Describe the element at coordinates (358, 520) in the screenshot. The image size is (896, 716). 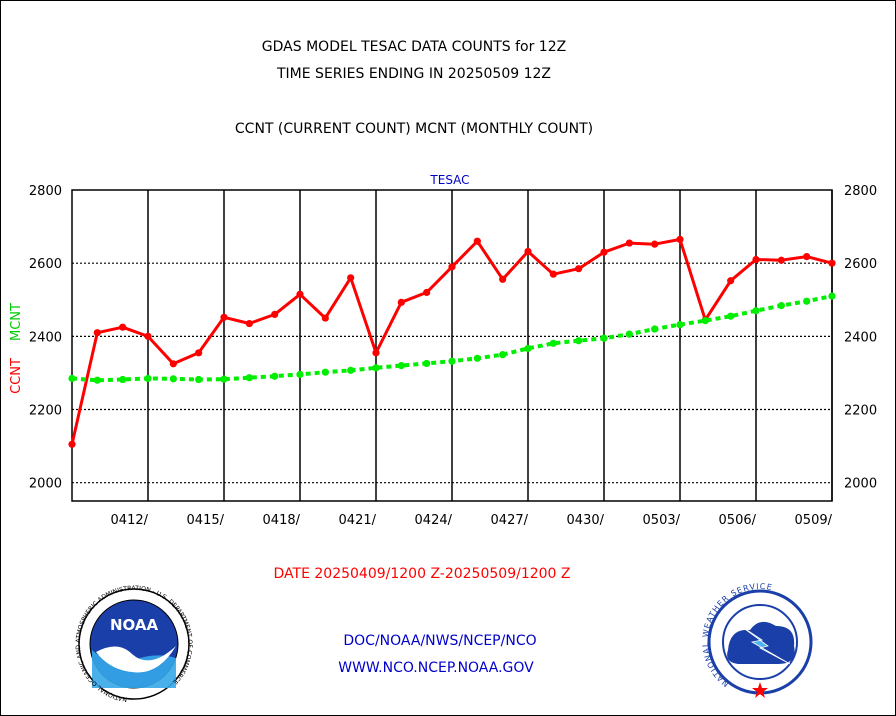
I see `x-tick-label: 0421/` at that location.